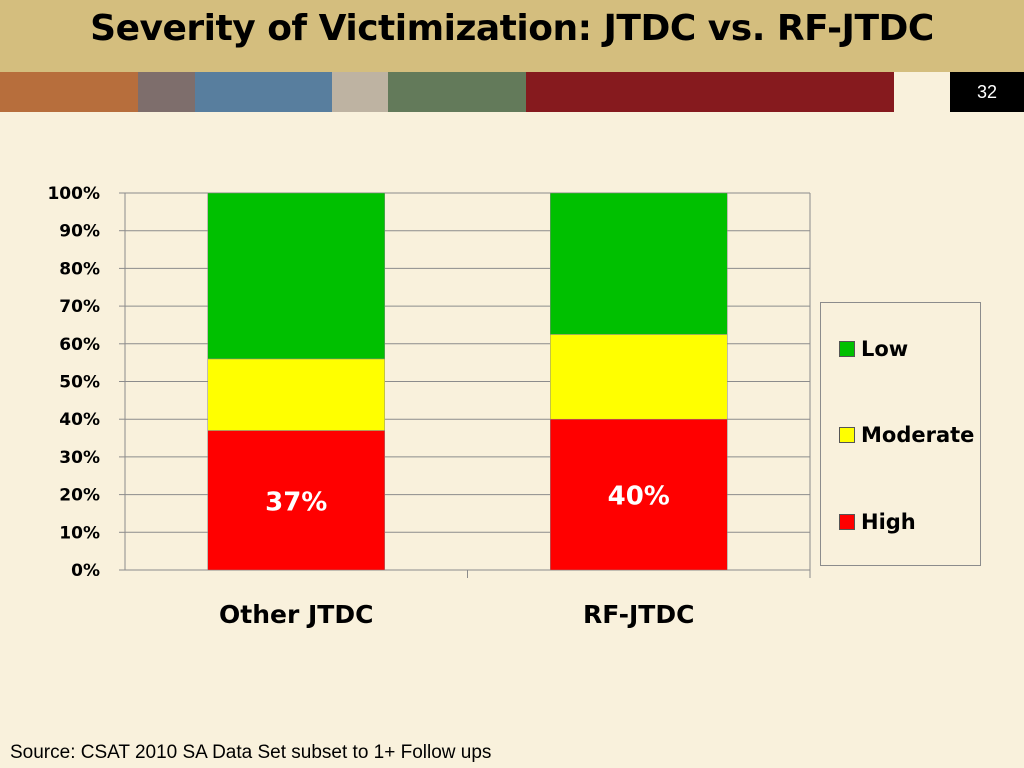 The image size is (1024, 768). I want to click on y-tick-label: 100%, so click(73, 194).